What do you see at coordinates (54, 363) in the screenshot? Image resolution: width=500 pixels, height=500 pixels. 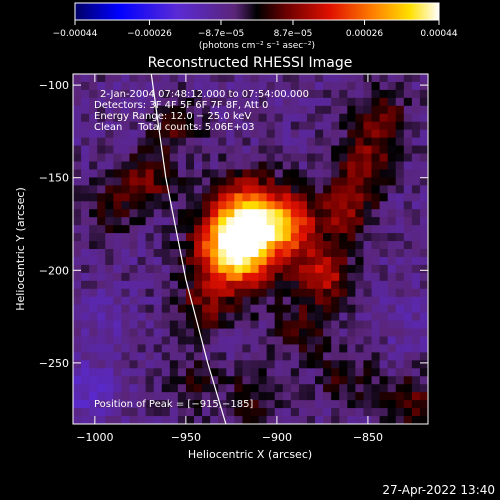 I see `y-tick-label: −250` at bounding box center [54, 363].